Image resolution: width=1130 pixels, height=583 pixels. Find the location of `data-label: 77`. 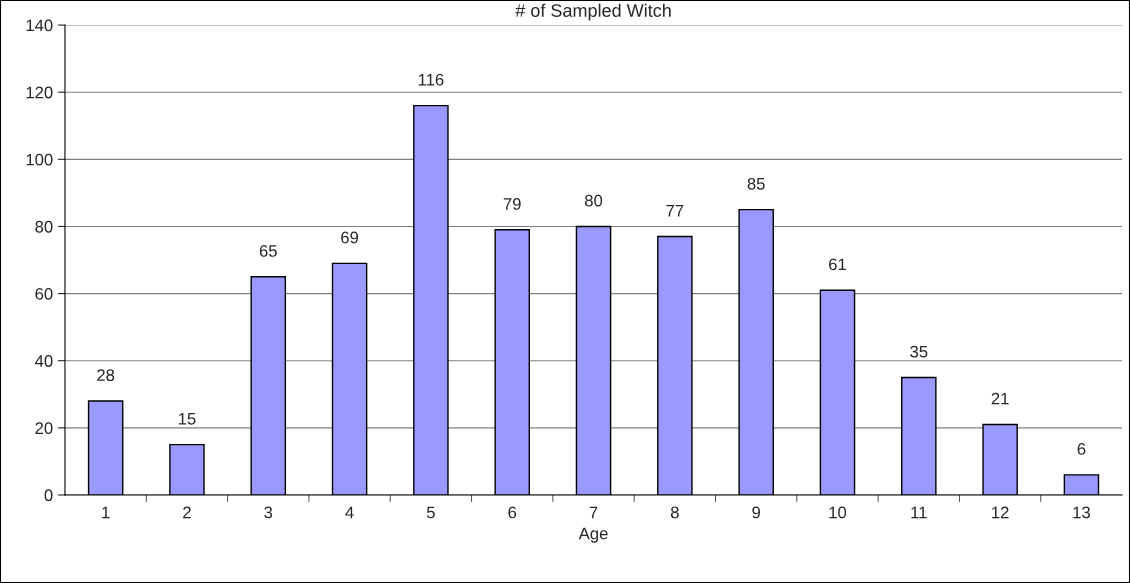

data-label: 77 is located at coordinates (675, 210).